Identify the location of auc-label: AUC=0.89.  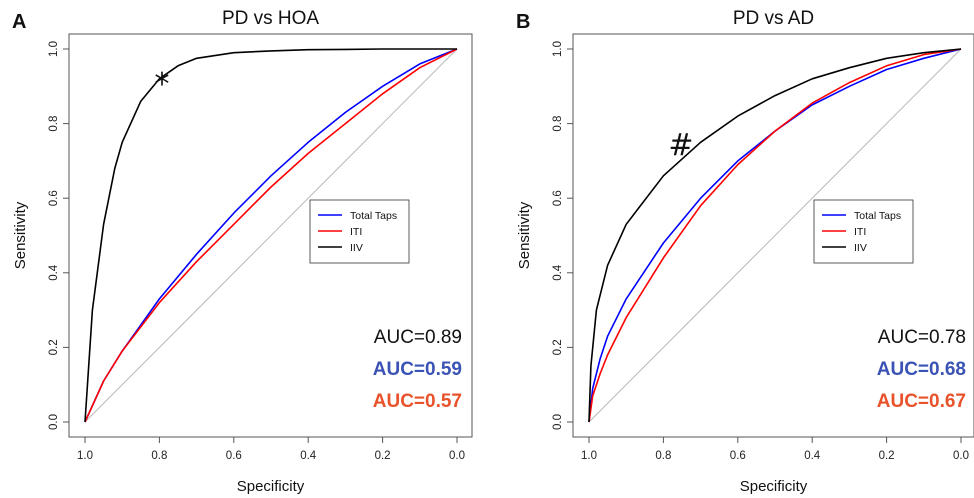
(418, 337).